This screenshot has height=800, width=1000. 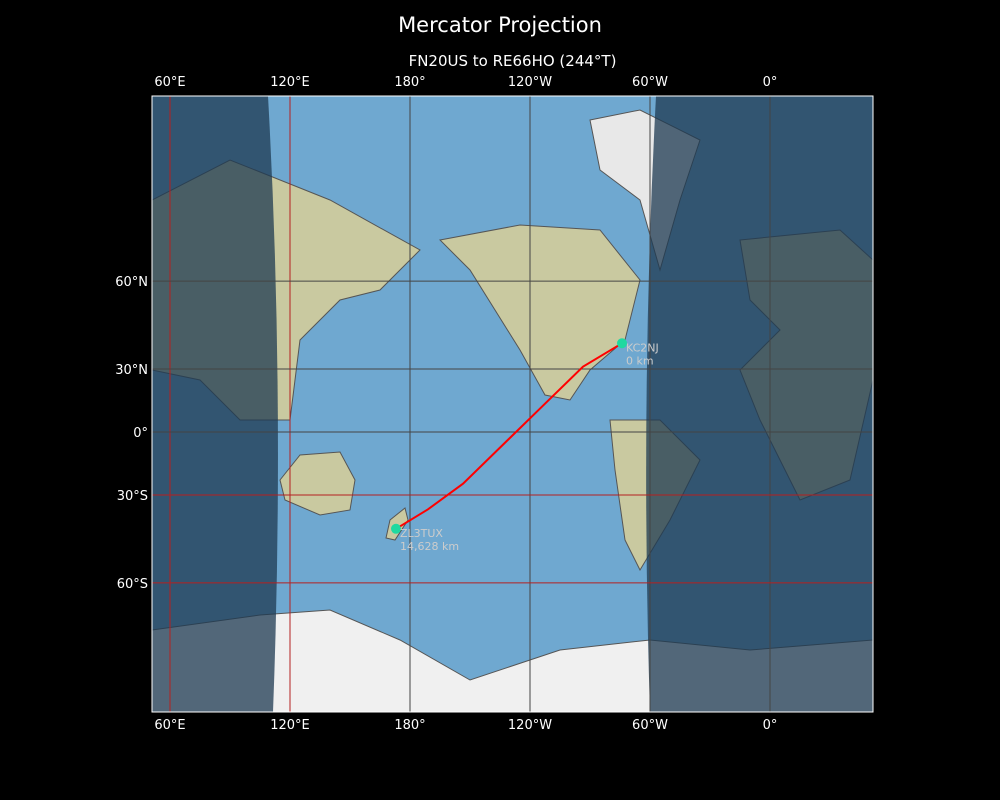 I want to click on station-distance: 14,628 km, so click(x=429, y=546).